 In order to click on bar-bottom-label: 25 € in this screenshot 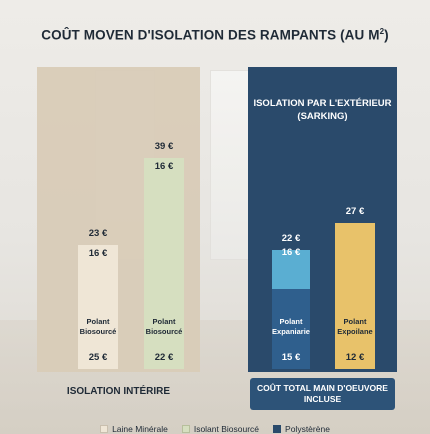, I will do `click(98, 357)`.